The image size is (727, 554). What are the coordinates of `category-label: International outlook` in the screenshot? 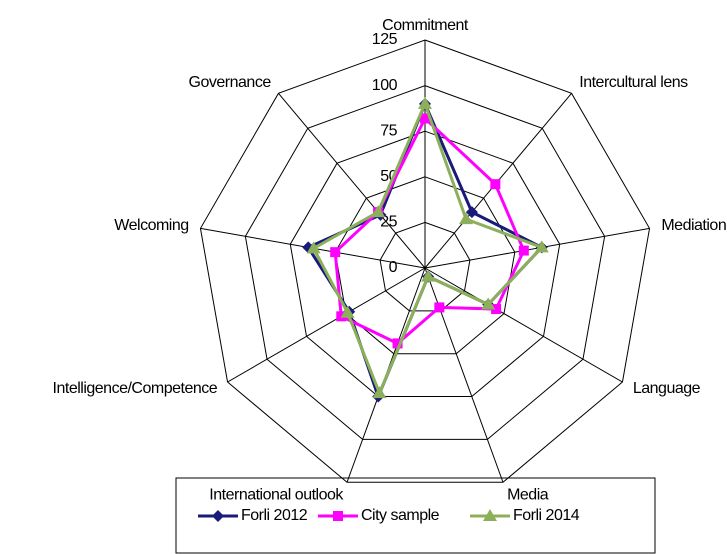 It's located at (276, 495).